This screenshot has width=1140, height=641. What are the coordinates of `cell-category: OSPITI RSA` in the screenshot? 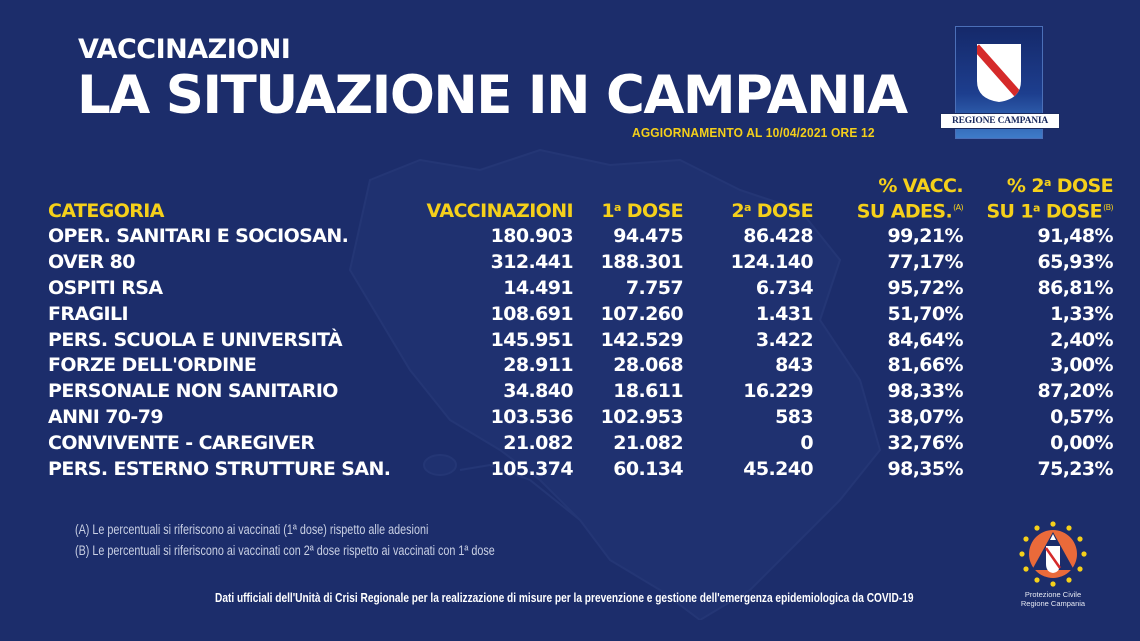 It's located at (105, 287).